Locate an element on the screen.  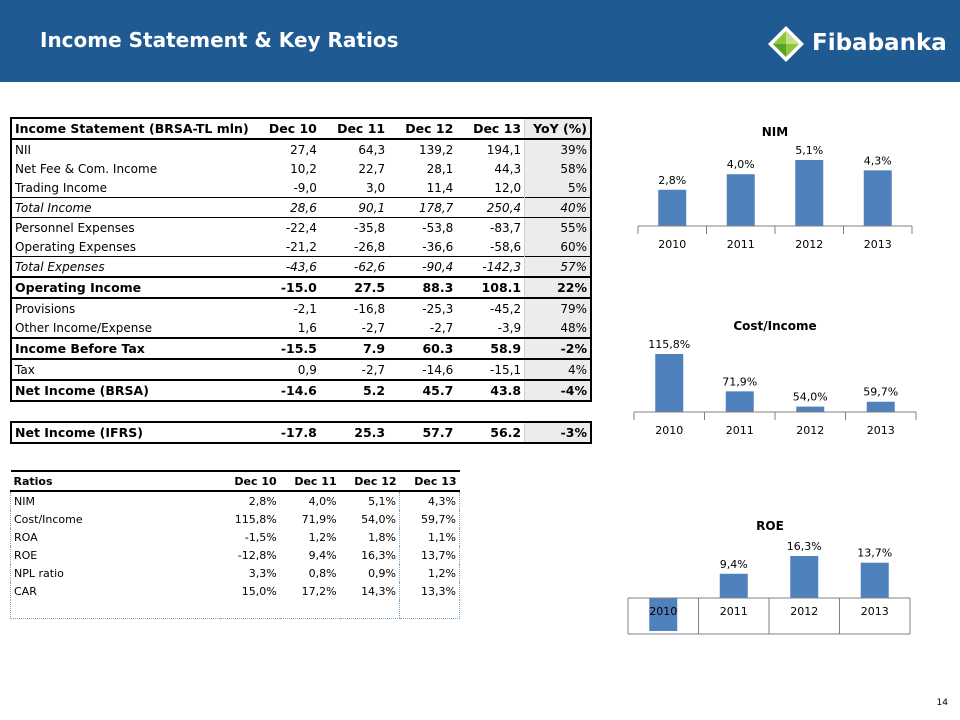
row-value: -2,7 is located at coordinates (441, 327).